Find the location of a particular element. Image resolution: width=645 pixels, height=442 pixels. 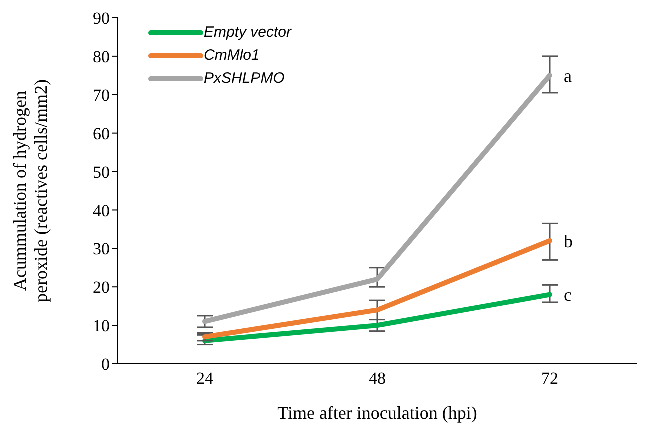

annotation: a is located at coordinates (568, 76).